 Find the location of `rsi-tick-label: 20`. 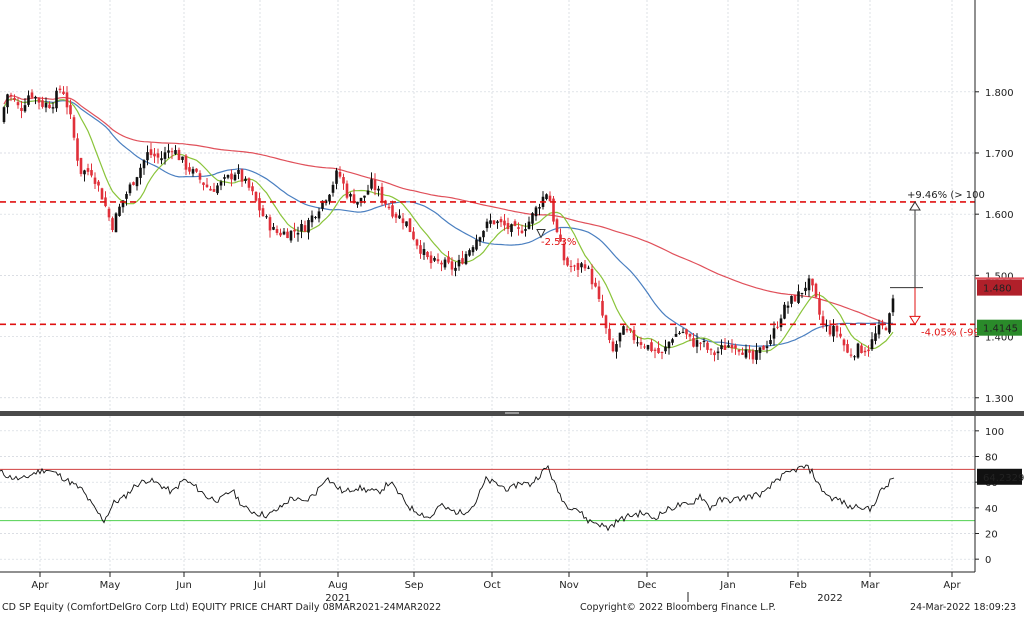

rsi-tick-label: 20 is located at coordinates (991, 535).